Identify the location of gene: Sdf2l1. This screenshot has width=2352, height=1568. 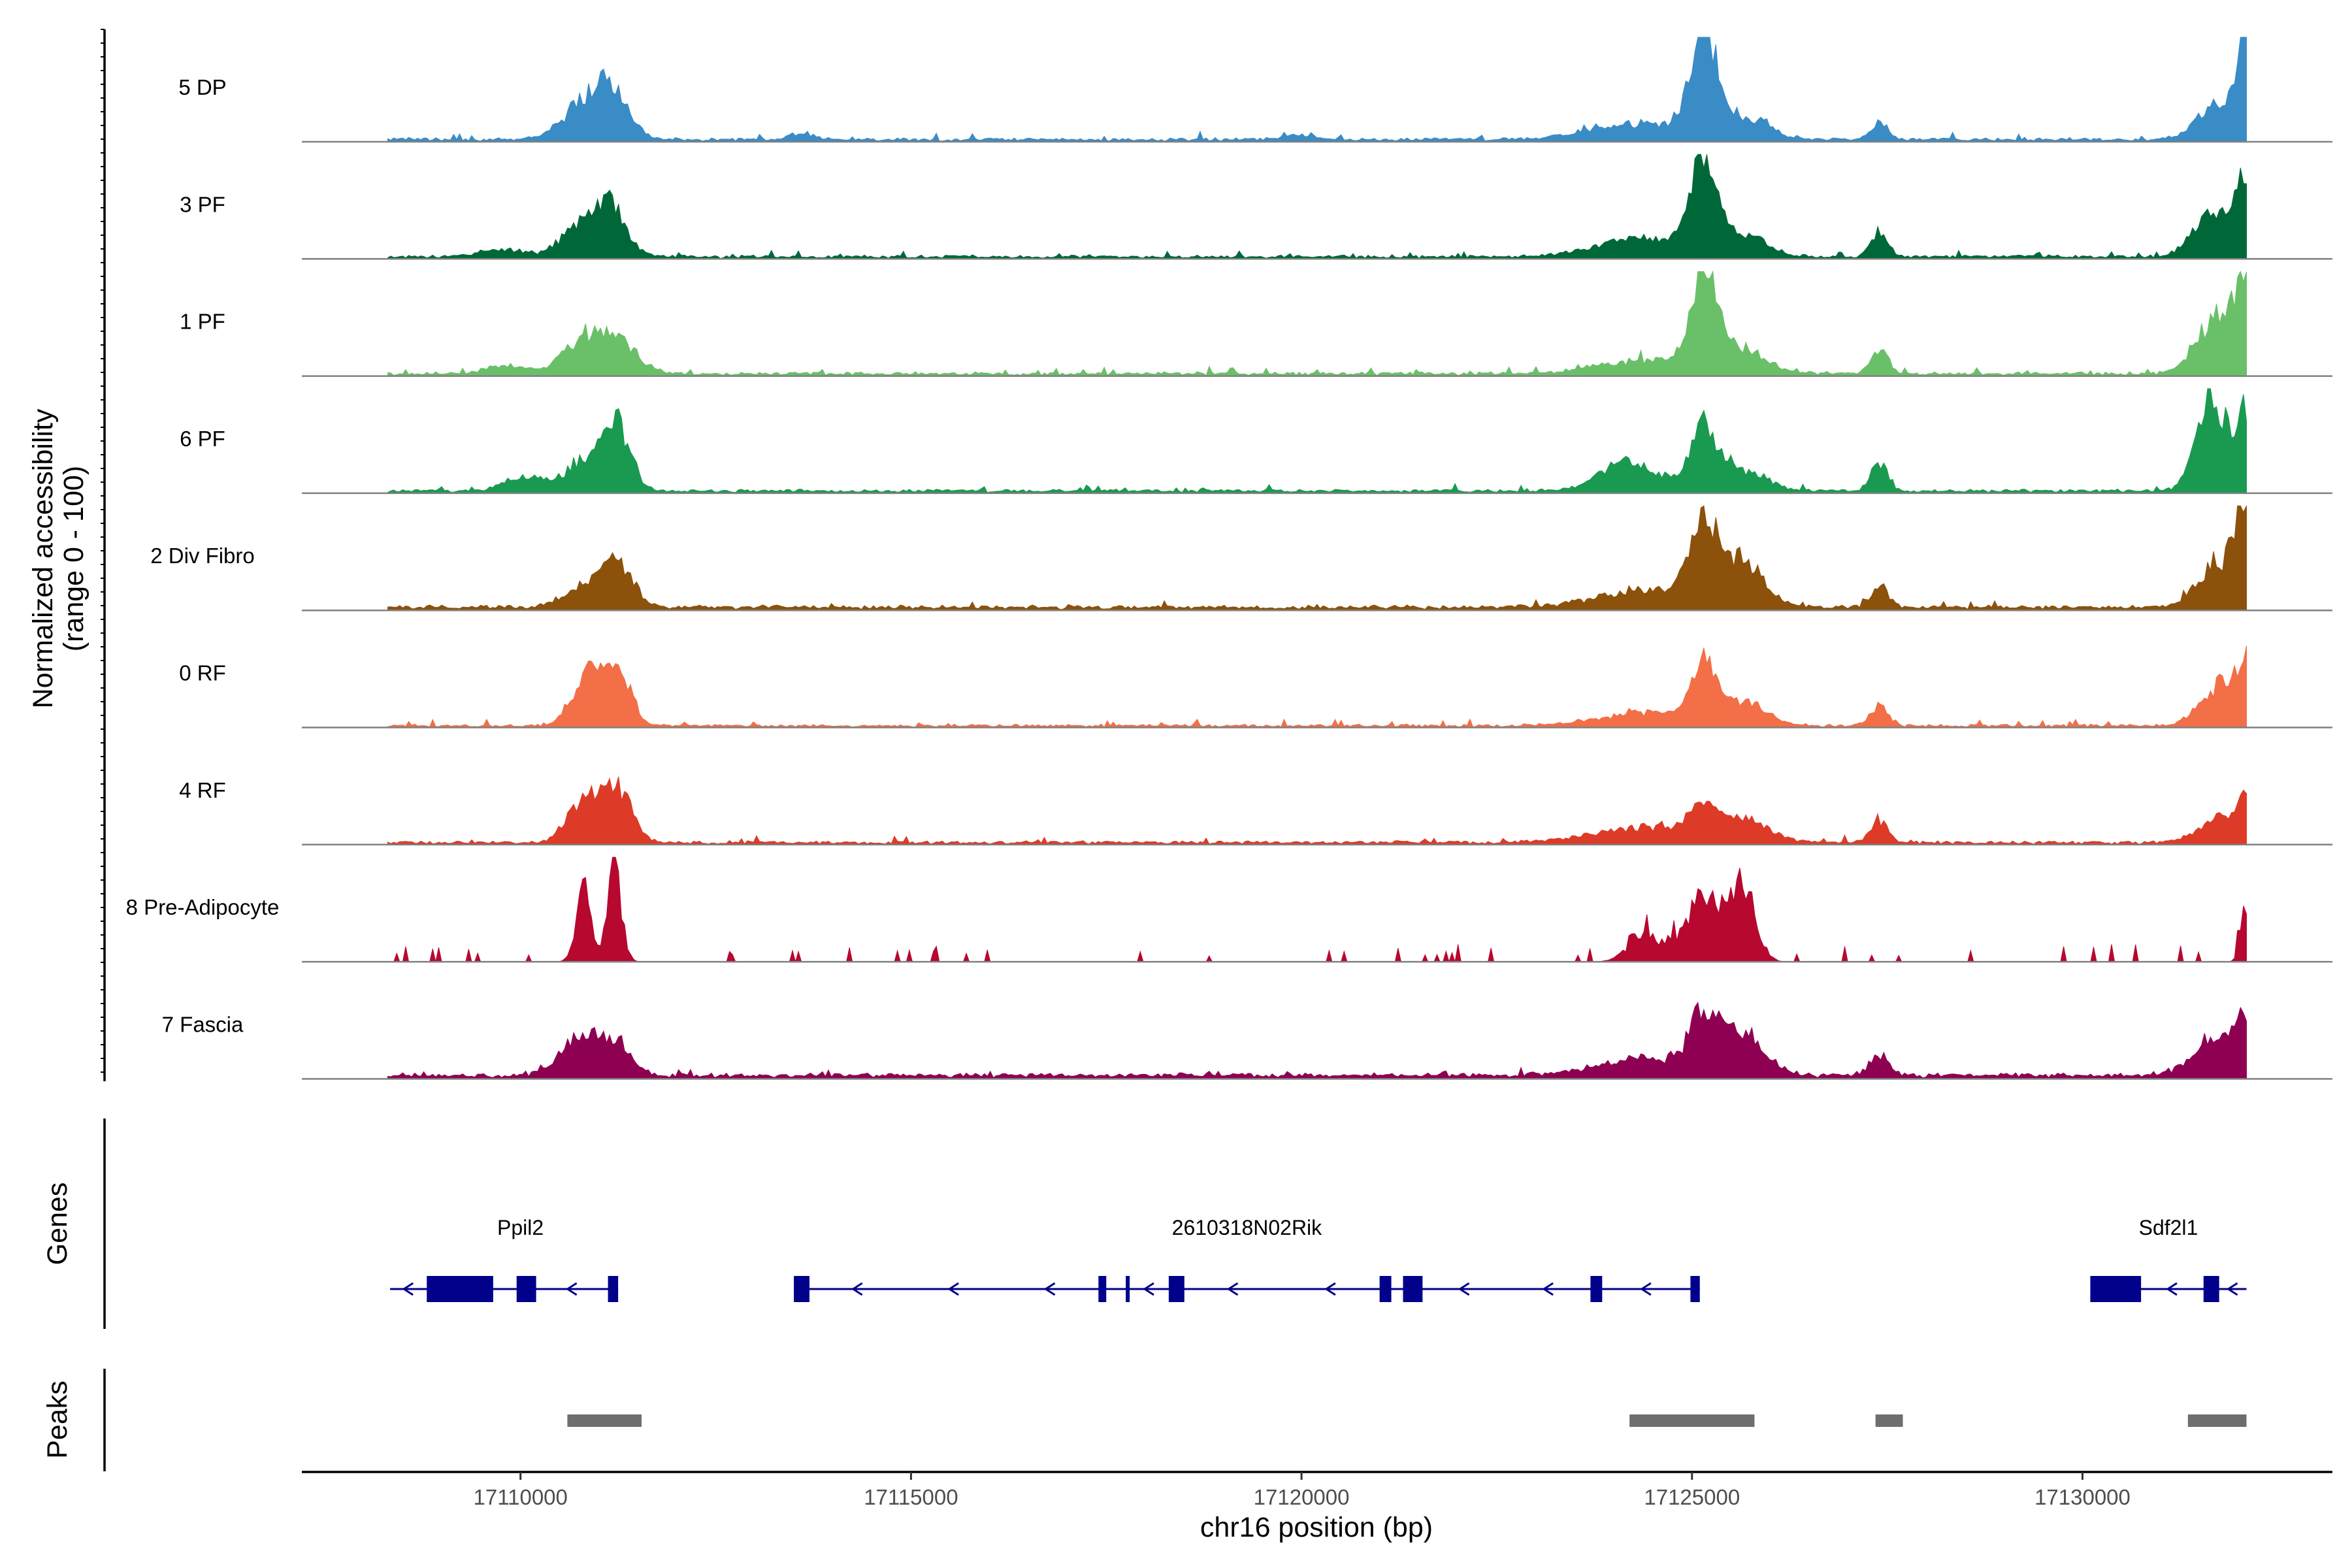
(2168, 1259).